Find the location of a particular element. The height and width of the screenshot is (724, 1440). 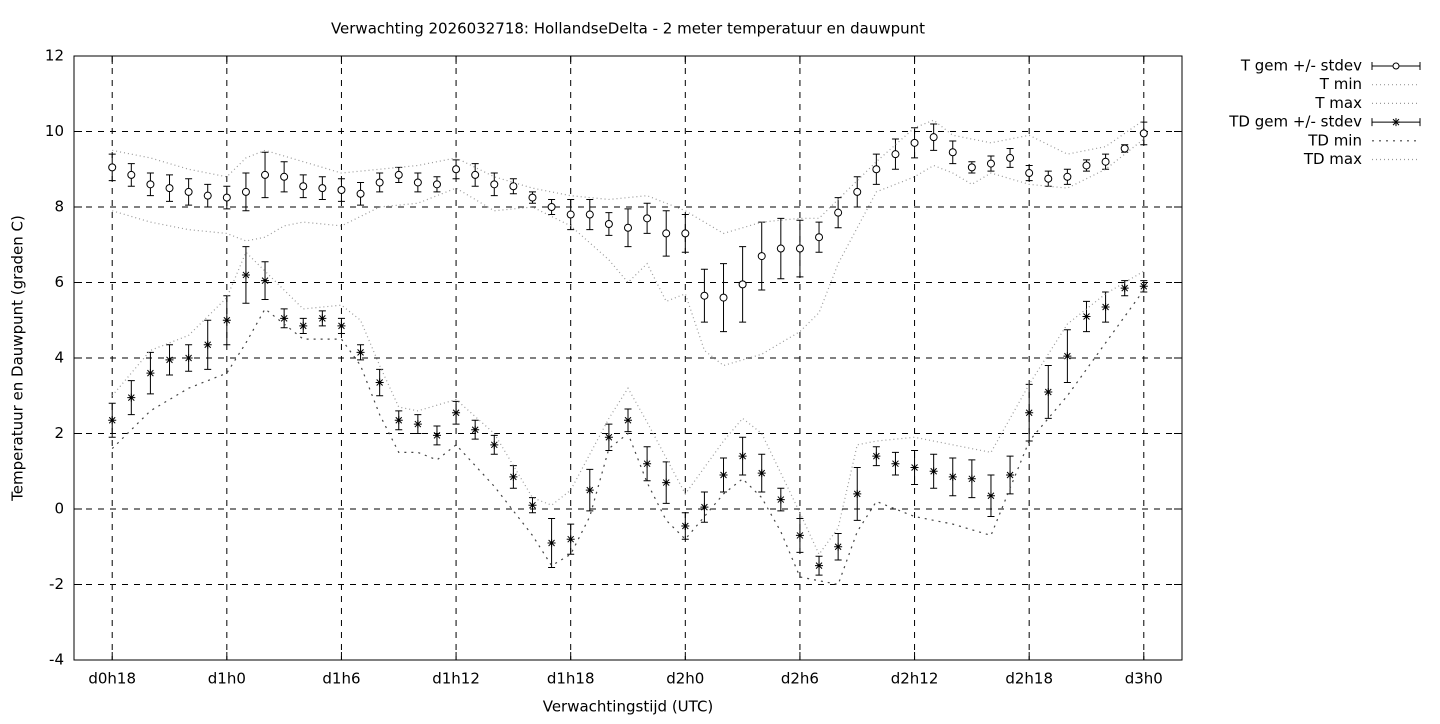

y-tick-label: 6 is located at coordinates (59, 282).